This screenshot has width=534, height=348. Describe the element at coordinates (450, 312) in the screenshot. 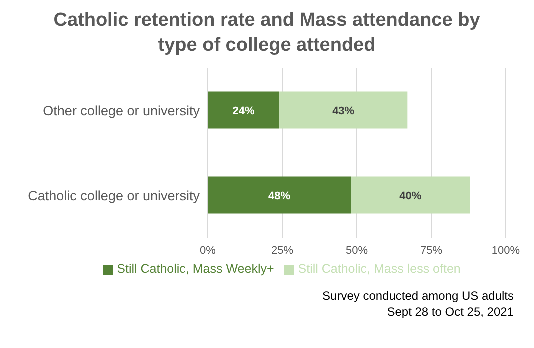

I see `text: Sept 28 to Oct 25, 2021` at that location.